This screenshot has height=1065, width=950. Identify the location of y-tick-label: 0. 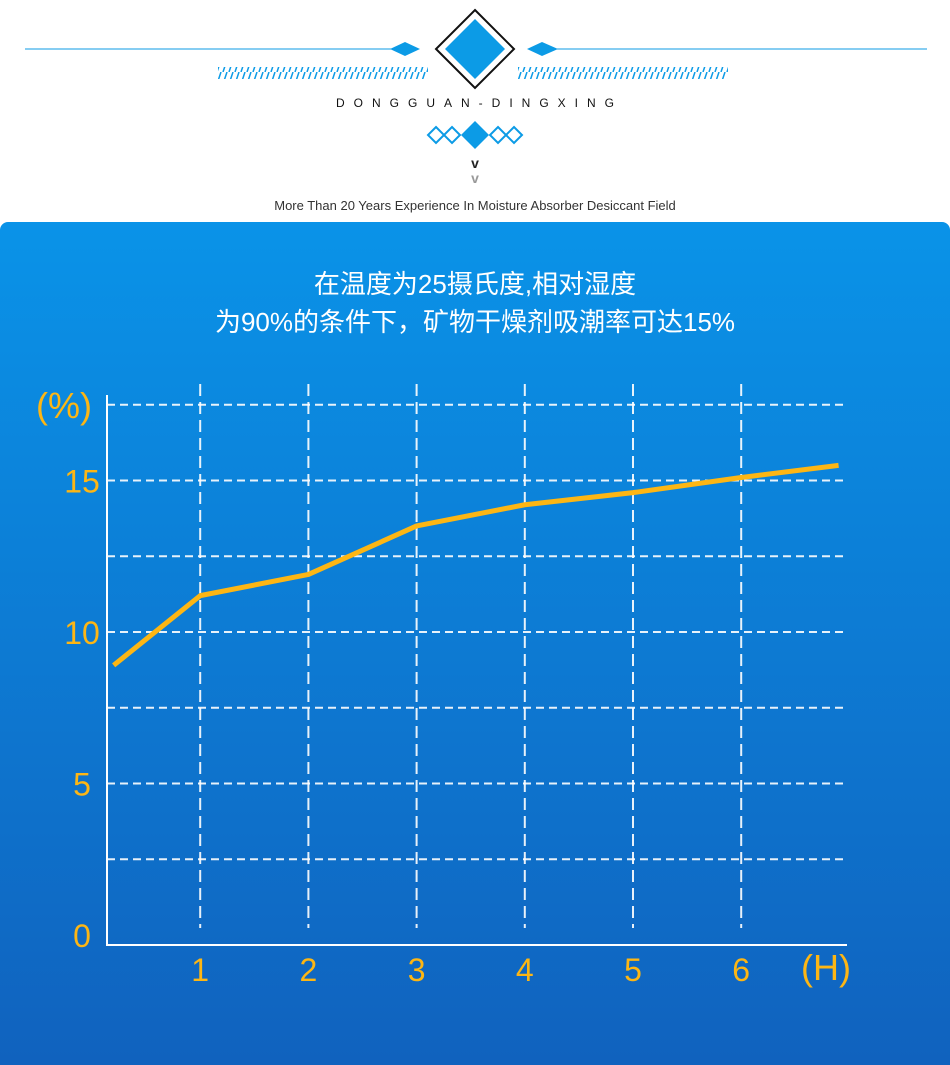
(82, 936).